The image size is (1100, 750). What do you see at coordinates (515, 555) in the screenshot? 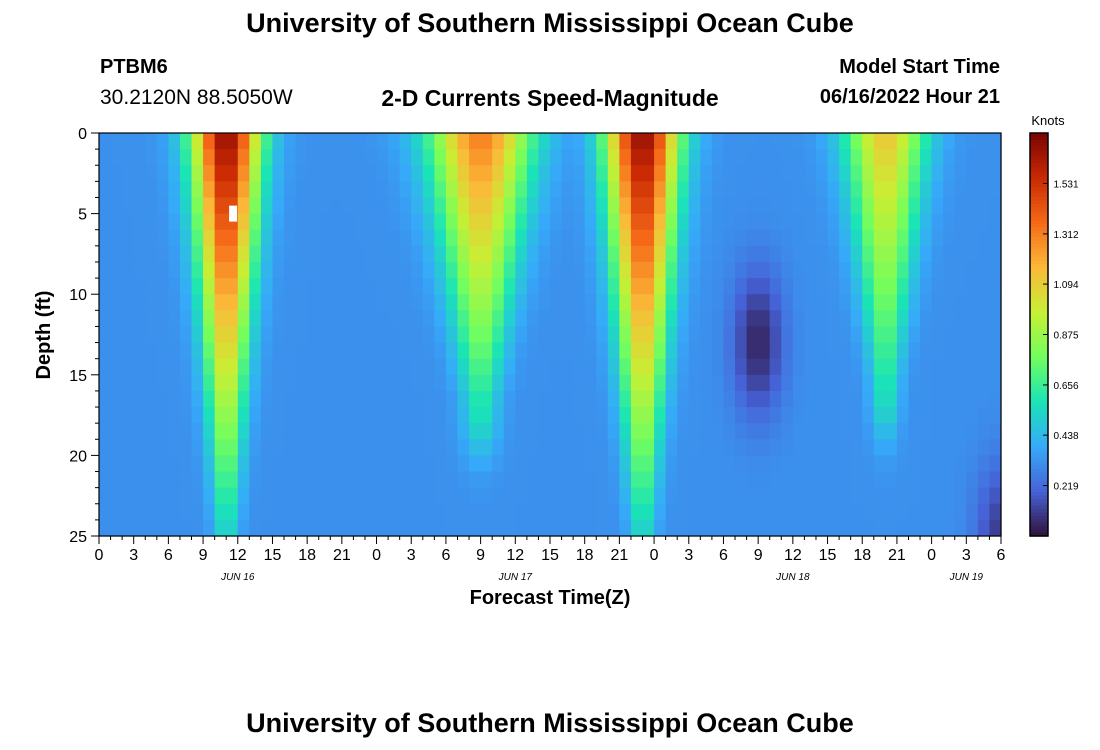
I see `x-tick-label: 12` at bounding box center [515, 555].